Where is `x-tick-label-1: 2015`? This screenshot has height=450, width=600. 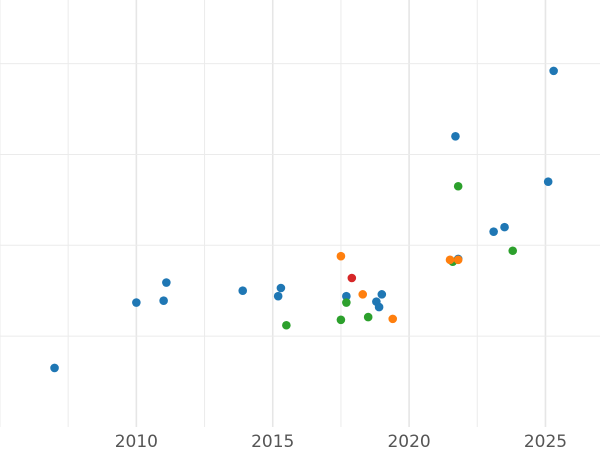 x-tick-label-1: 2015 is located at coordinates (272, 441).